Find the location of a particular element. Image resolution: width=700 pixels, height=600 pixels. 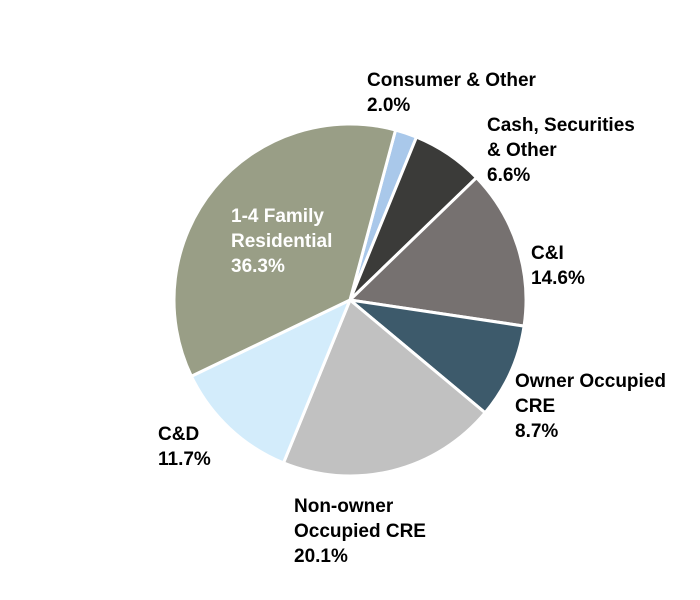

pie-label-c-i: C&I 14.6% is located at coordinates (558, 266).